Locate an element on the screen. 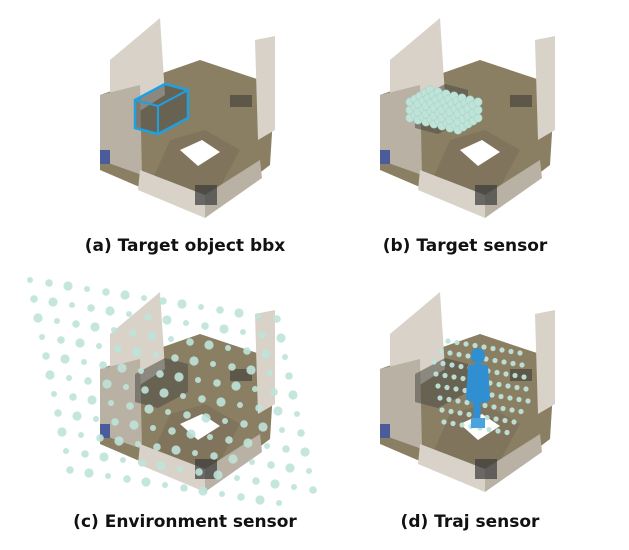 Image resolution: width=629 pixels, height=550 pixels. panel-traj-sensor is located at coordinates (467, 388).